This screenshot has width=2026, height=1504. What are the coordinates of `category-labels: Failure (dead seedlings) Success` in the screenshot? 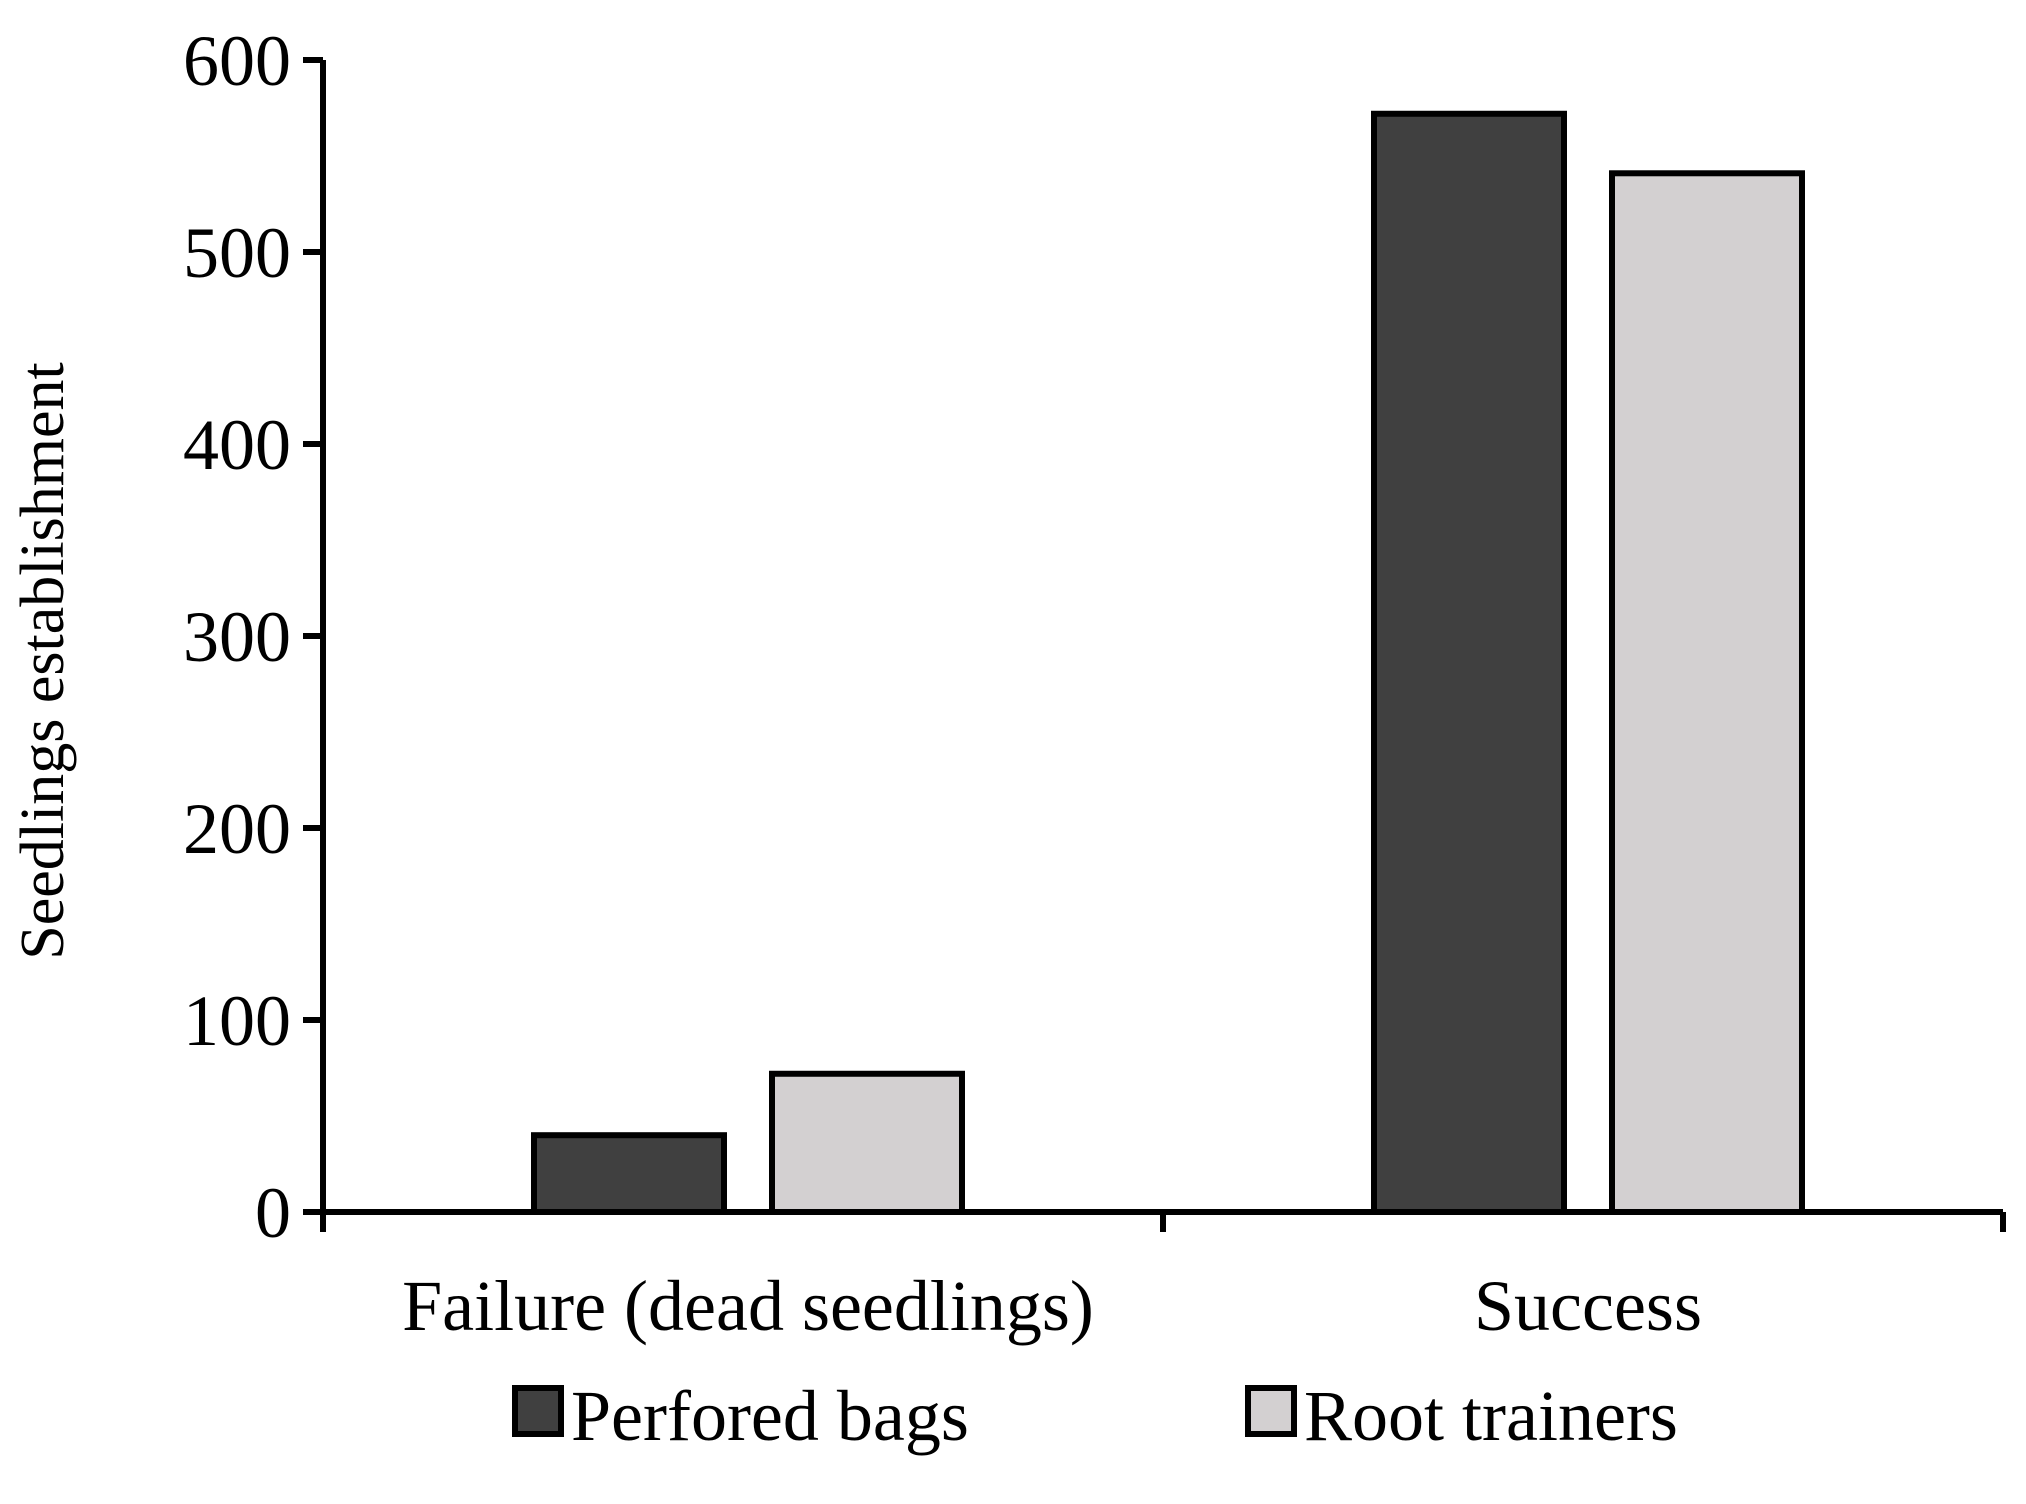 It's located at (1052, 1306).